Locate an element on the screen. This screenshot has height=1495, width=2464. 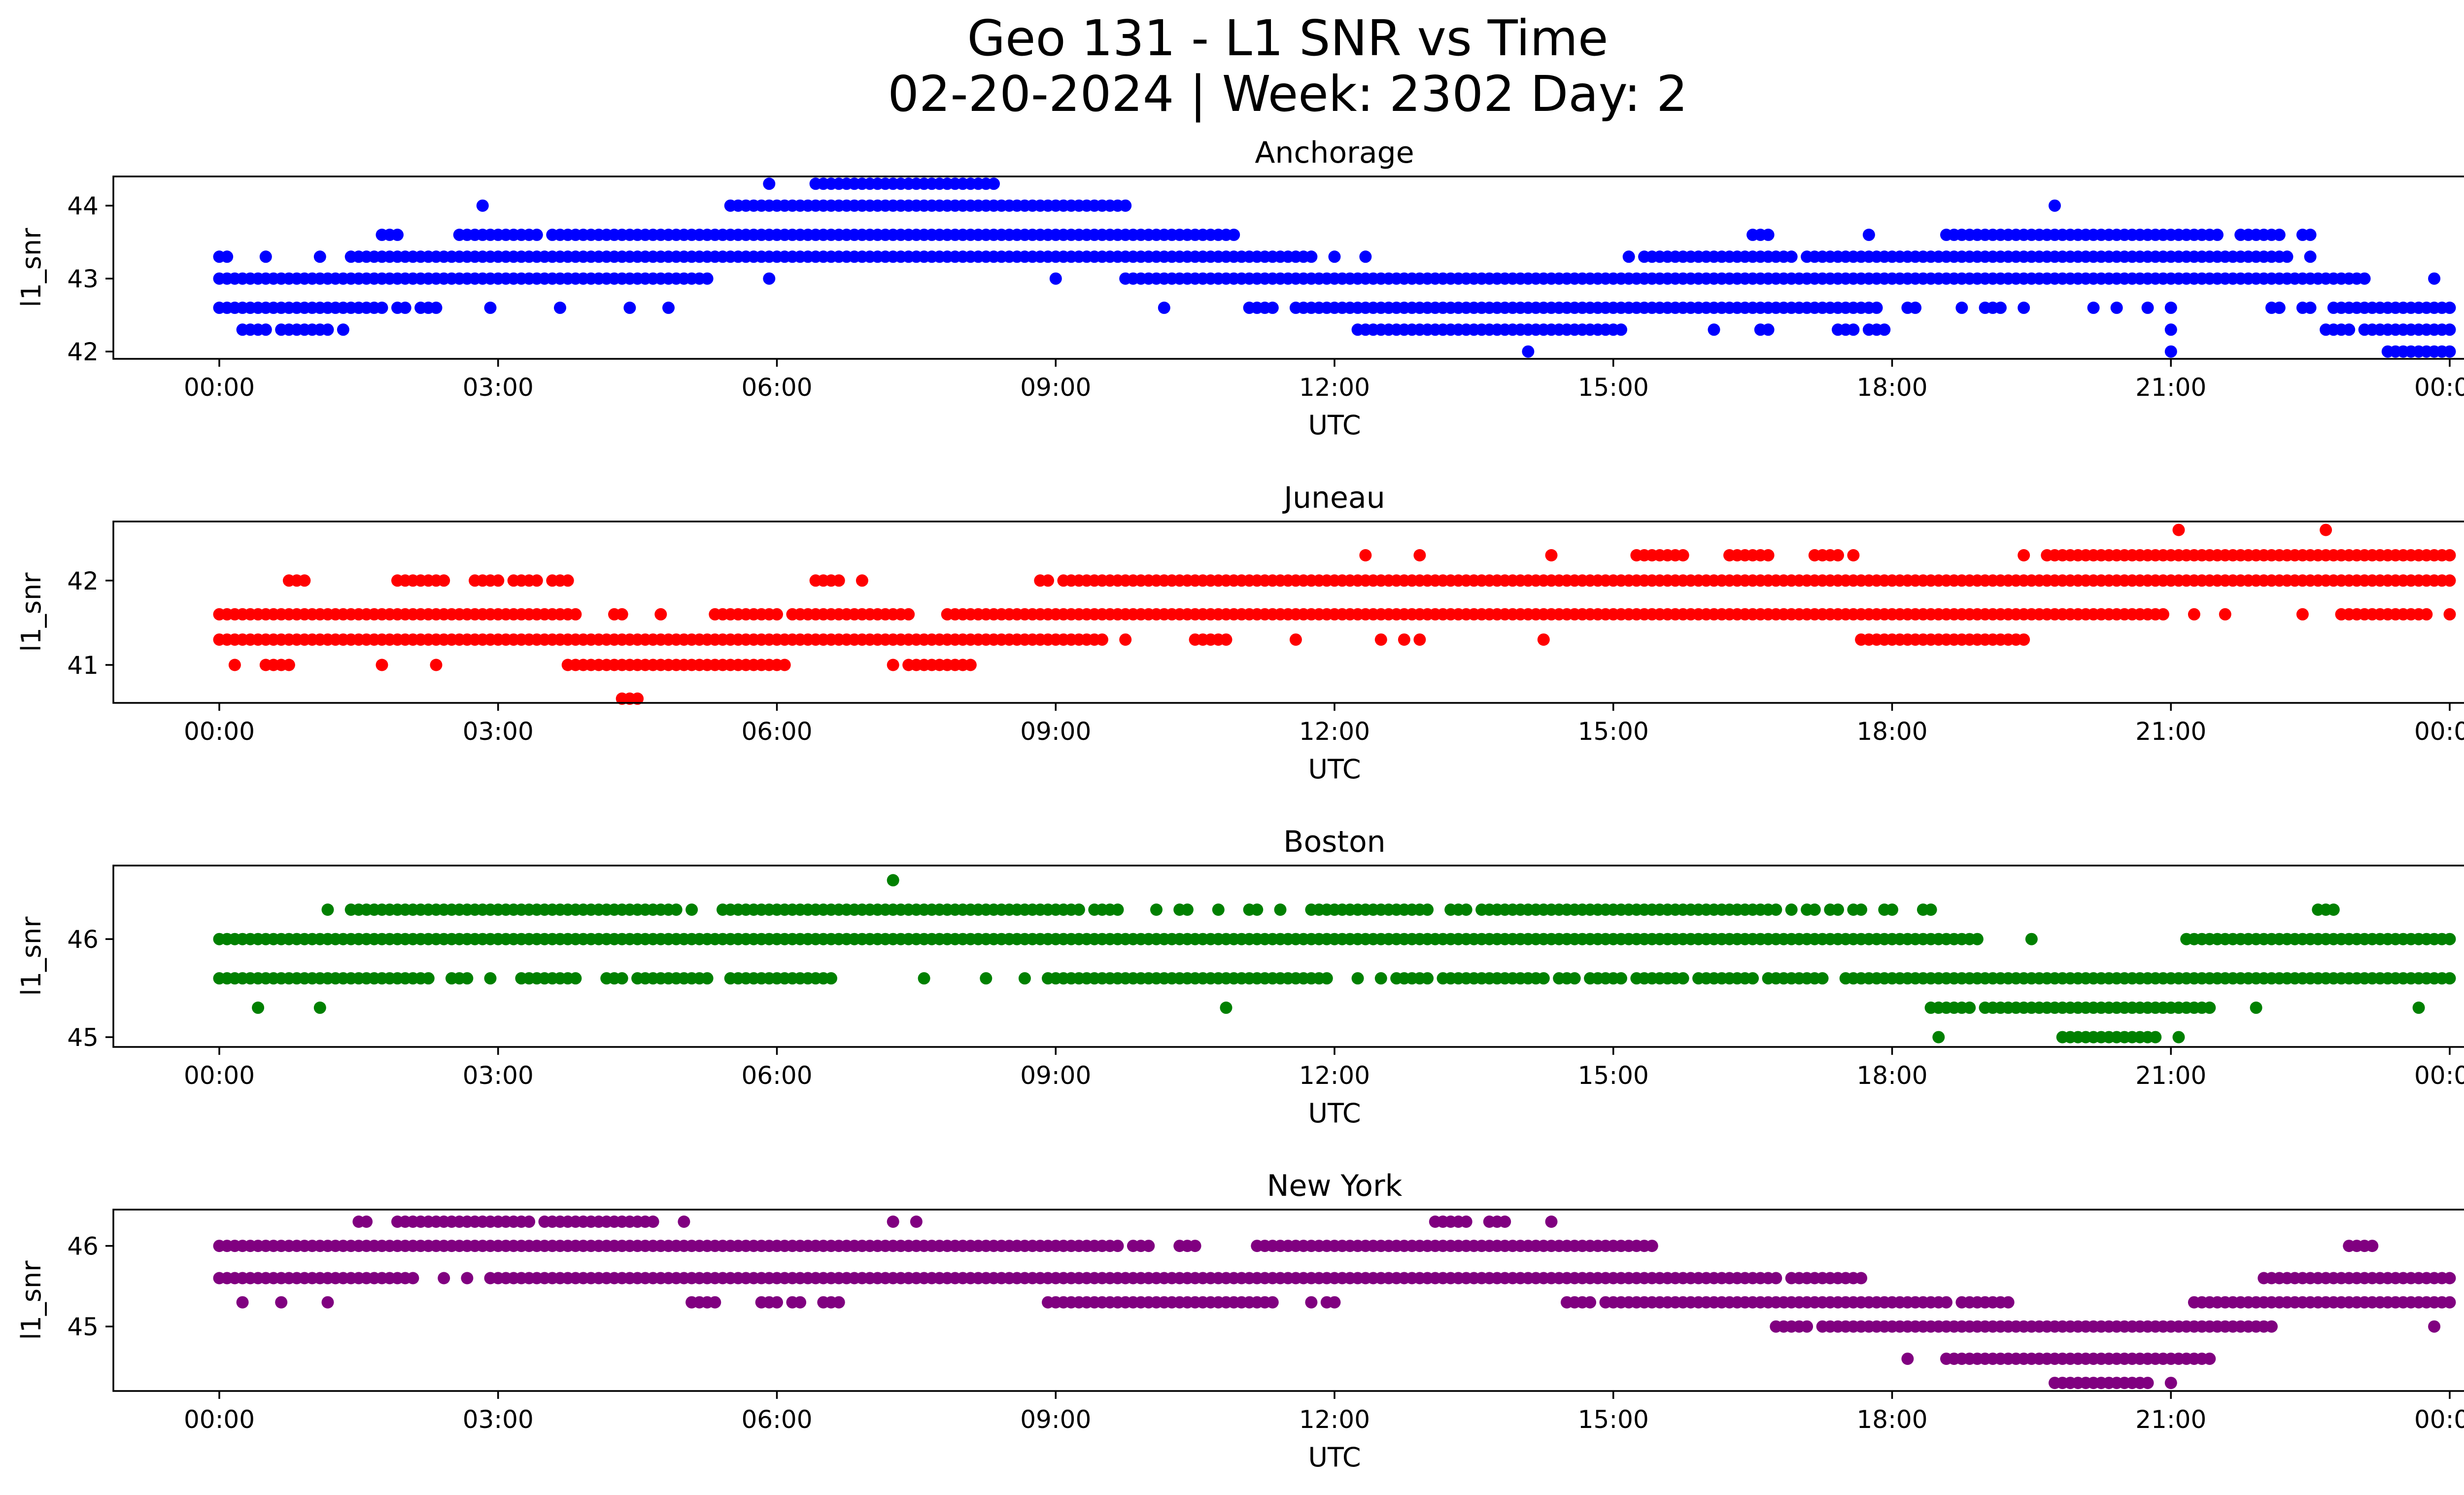
y-tick-label: 45 is located at coordinates (83, 1037).